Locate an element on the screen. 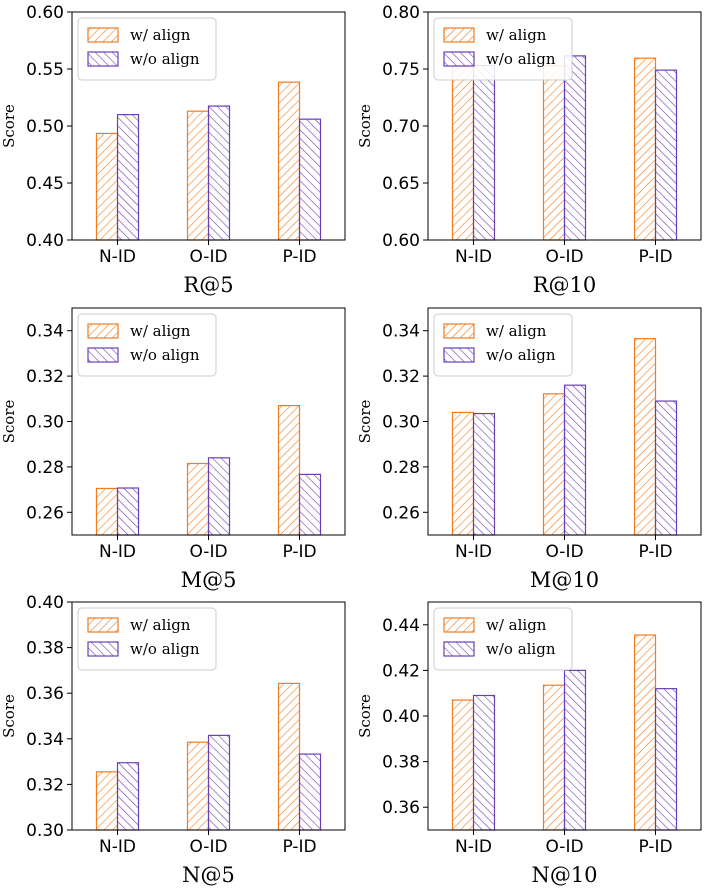 The image size is (706, 889). y-tick-label: 0.50 is located at coordinates (45, 127).